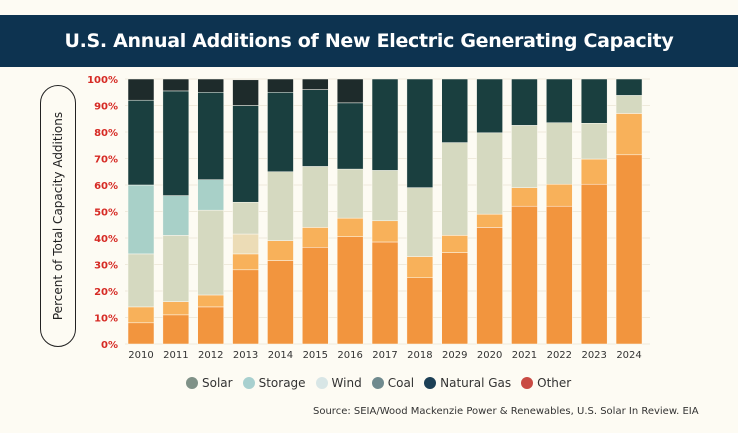 Image resolution: width=738 pixels, height=433 pixels. I want to click on legend-item: Natural Gas, so click(467, 383).